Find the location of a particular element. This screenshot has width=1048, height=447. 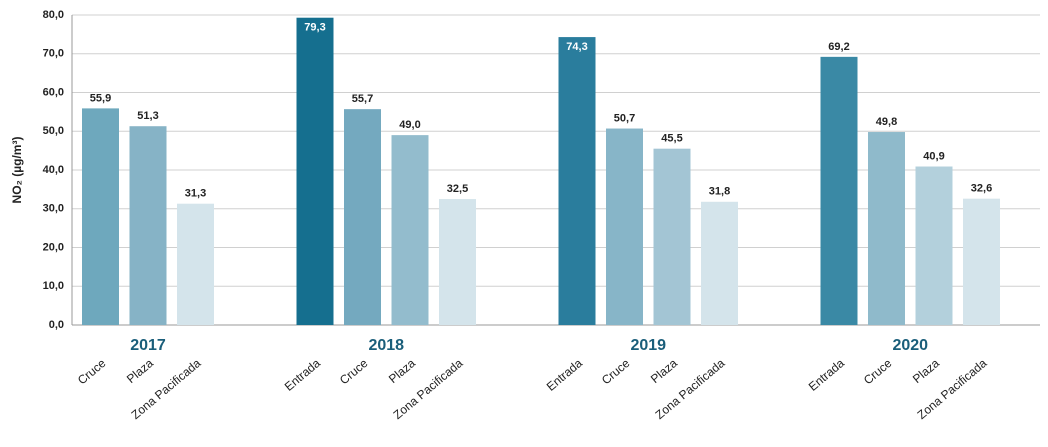

value-label: 45,5 is located at coordinates (671, 139).